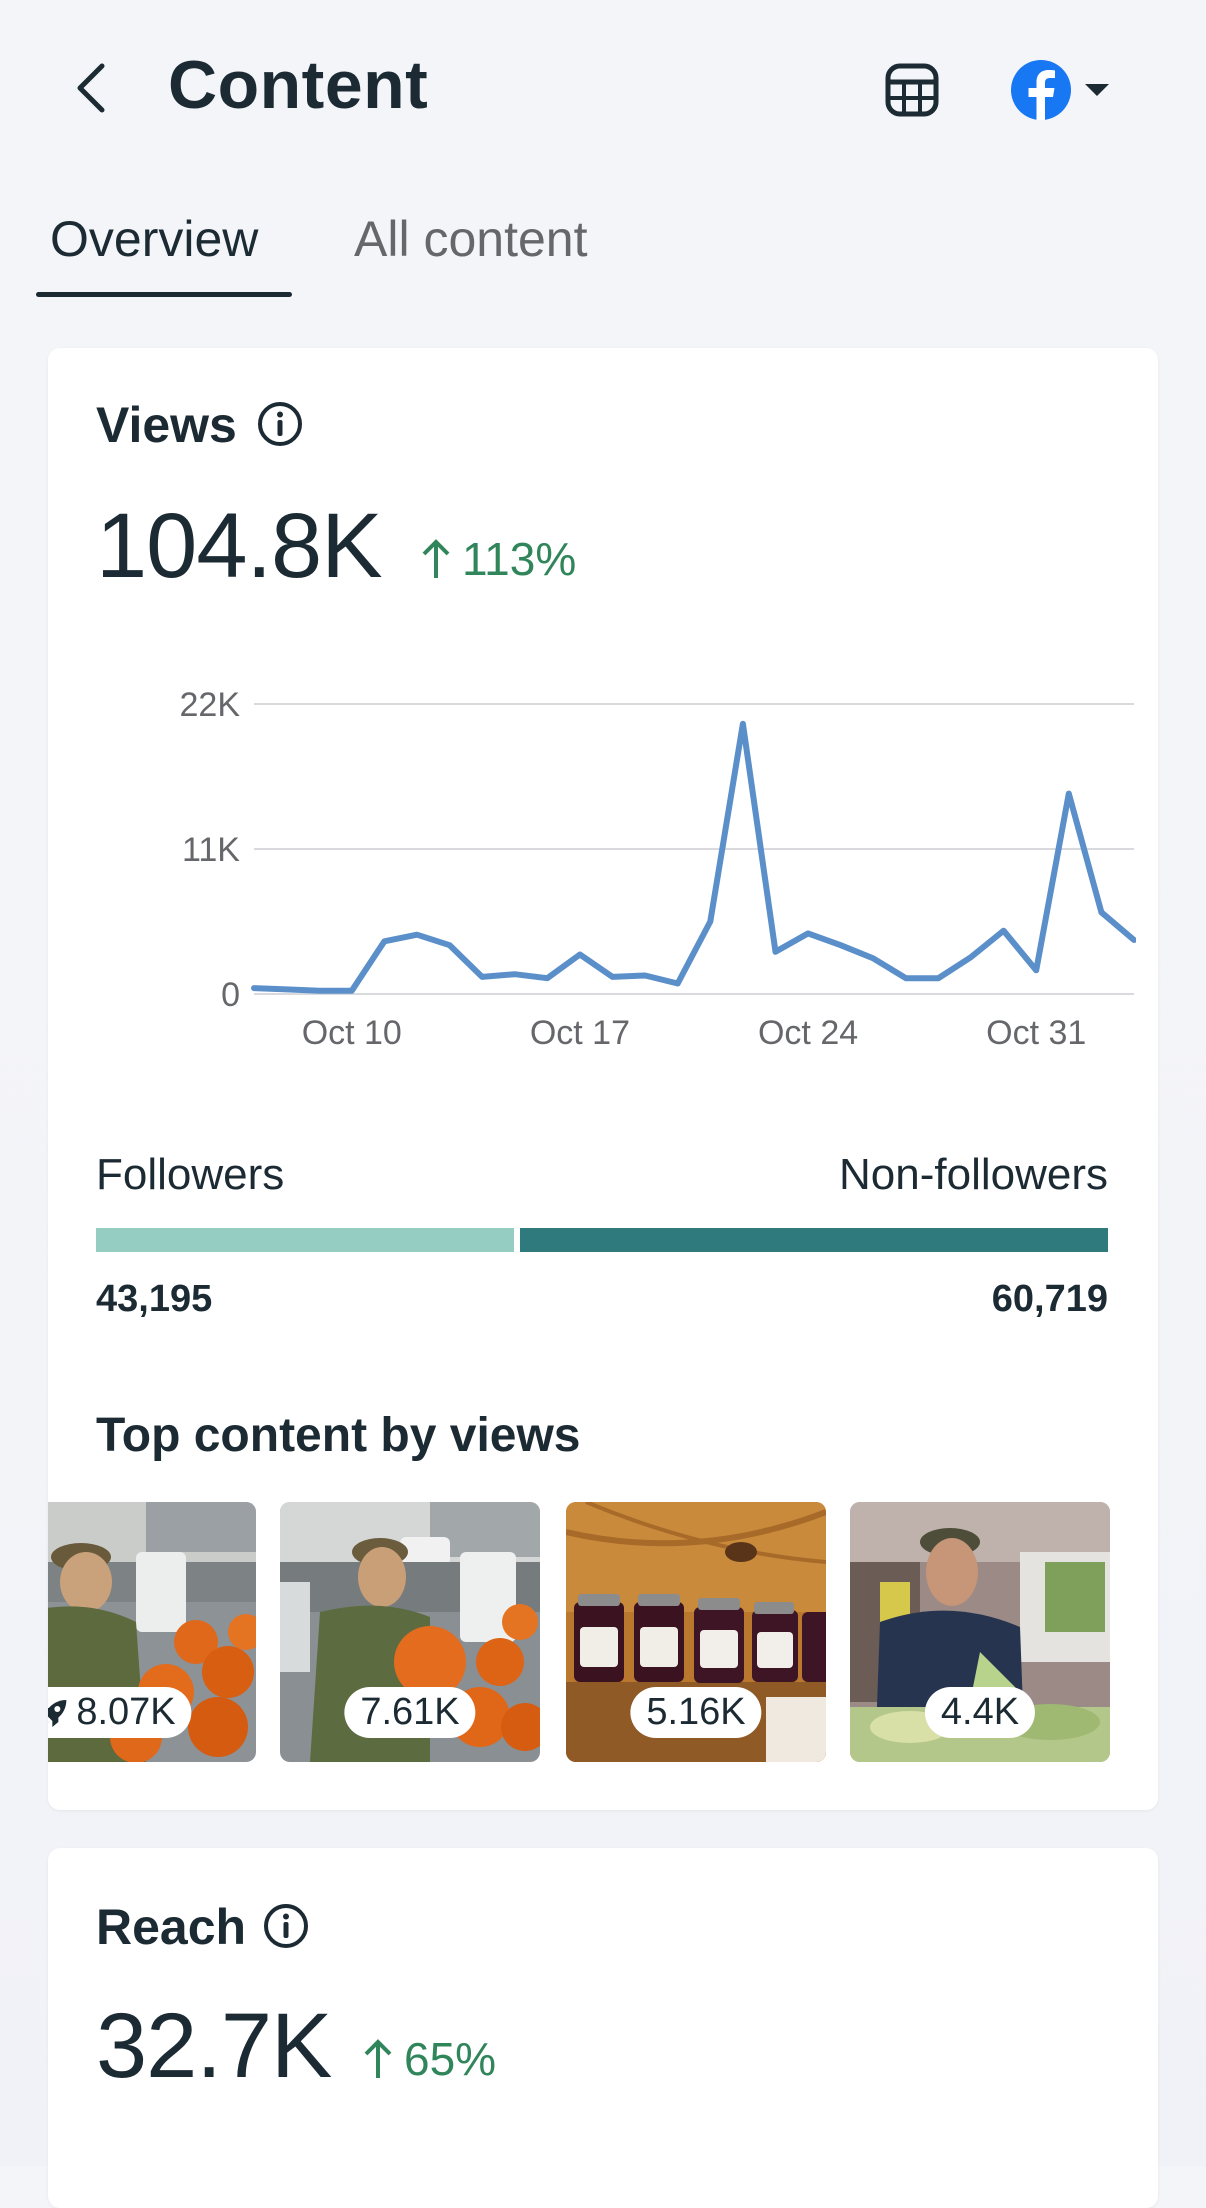 Image resolution: width=1206 pixels, height=2208 pixels. What do you see at coordinates (519, 559) in the screenshot?
I see `views-change-value: 113%` at bounding box center [519, 559].